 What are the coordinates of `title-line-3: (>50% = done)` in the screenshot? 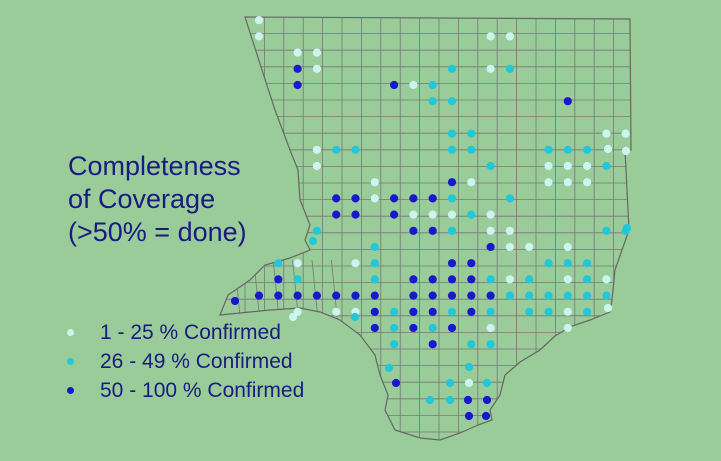 It's located at (157, 232).